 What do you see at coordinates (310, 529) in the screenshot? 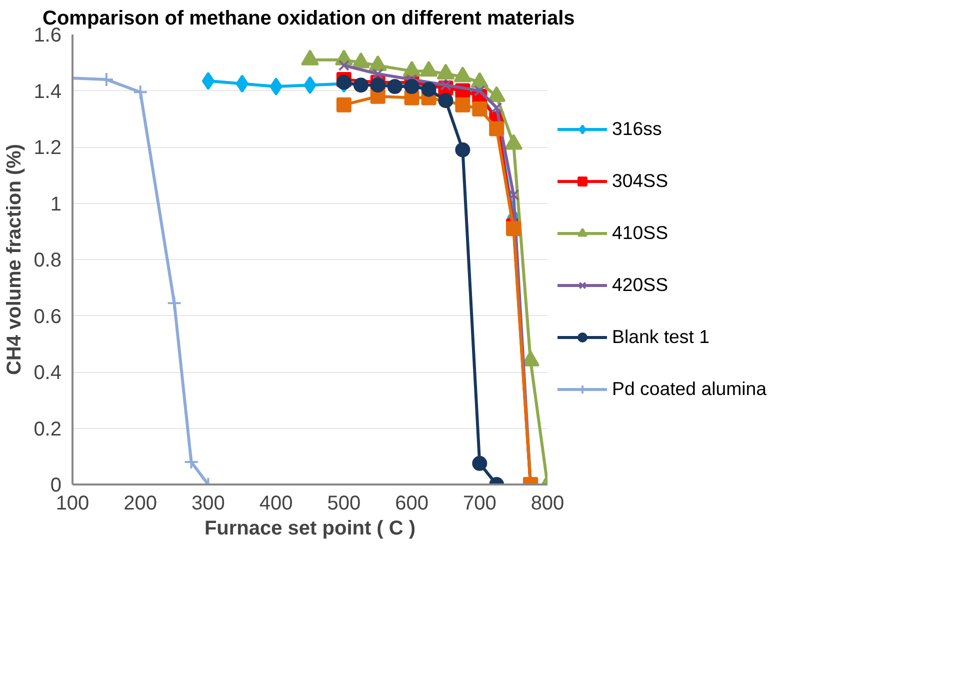
I see `x-axis-title: Furnace set point ( C )` at bounding box center [310, 529].